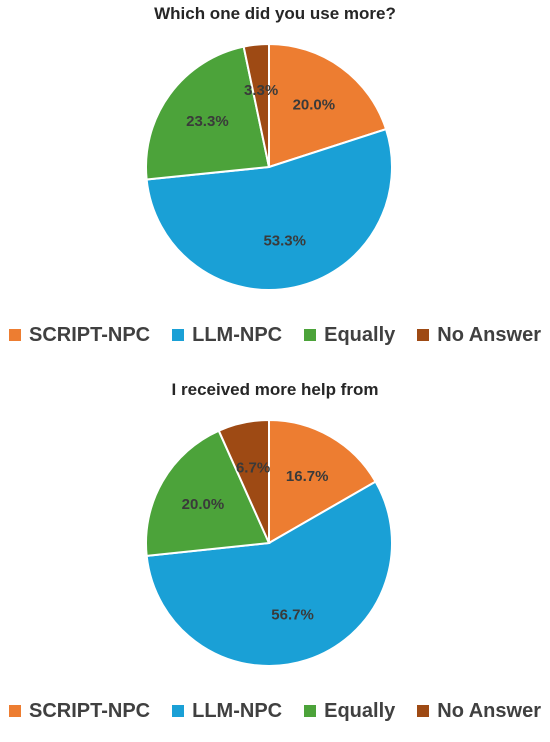  What do you see at coordinates (253, 467) in the screenshot?
I see `data-label: 6.7%` at bounding box center [253, 467].